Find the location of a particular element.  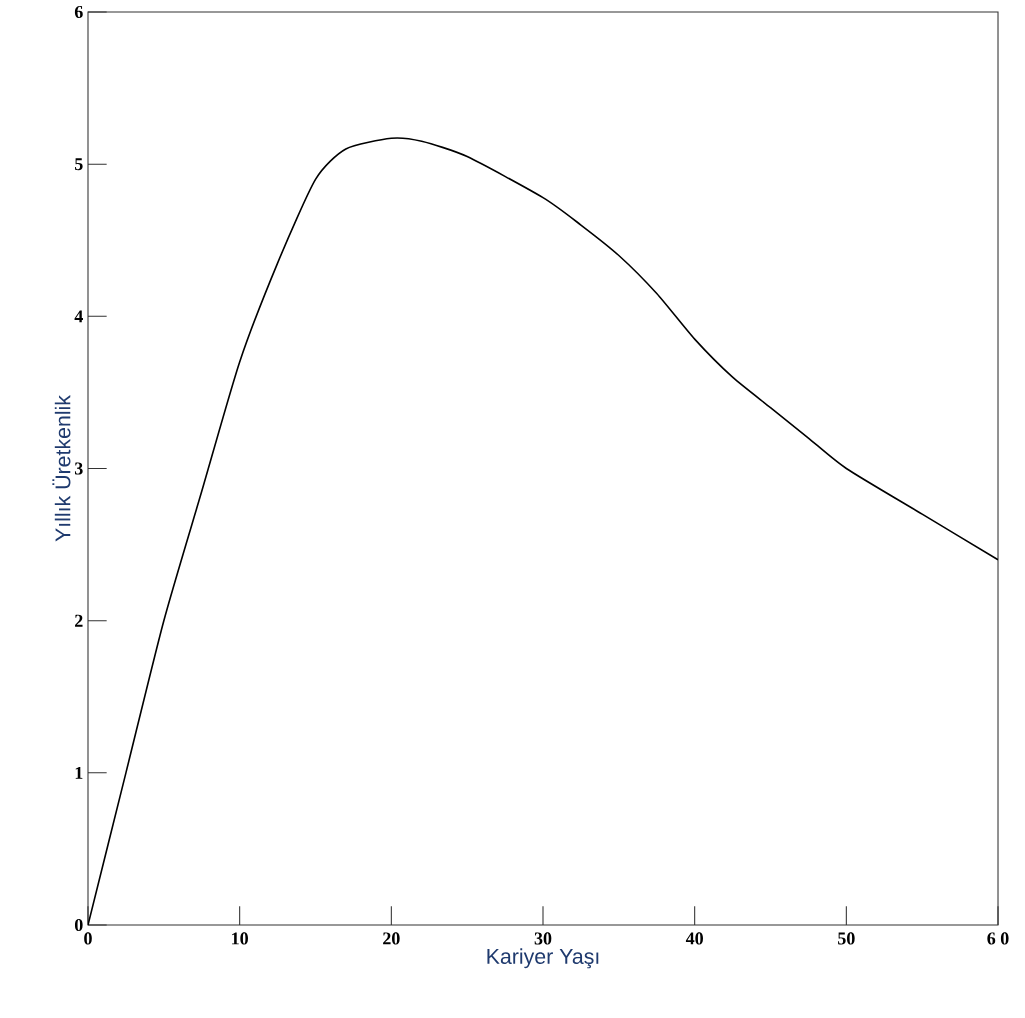

x-tick-label: 0 is located at coordinates (88, 938).